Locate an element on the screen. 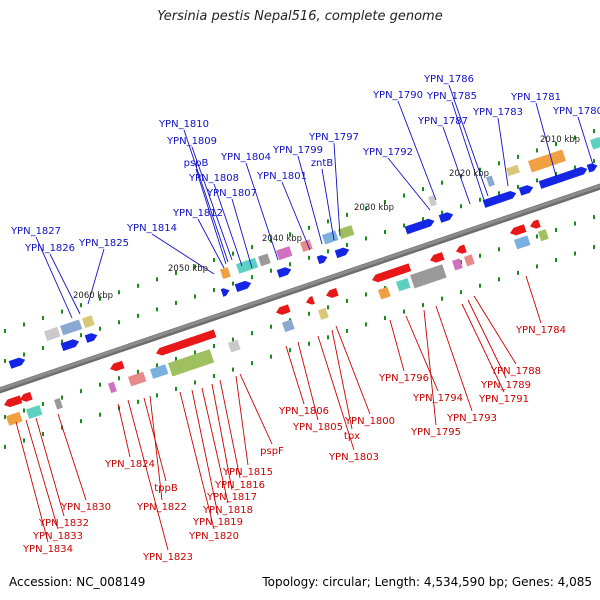 The width and height of the screenshot is (600, 600). reverse-gene-label: YPN_1824 is located at coordinates (129, 464).